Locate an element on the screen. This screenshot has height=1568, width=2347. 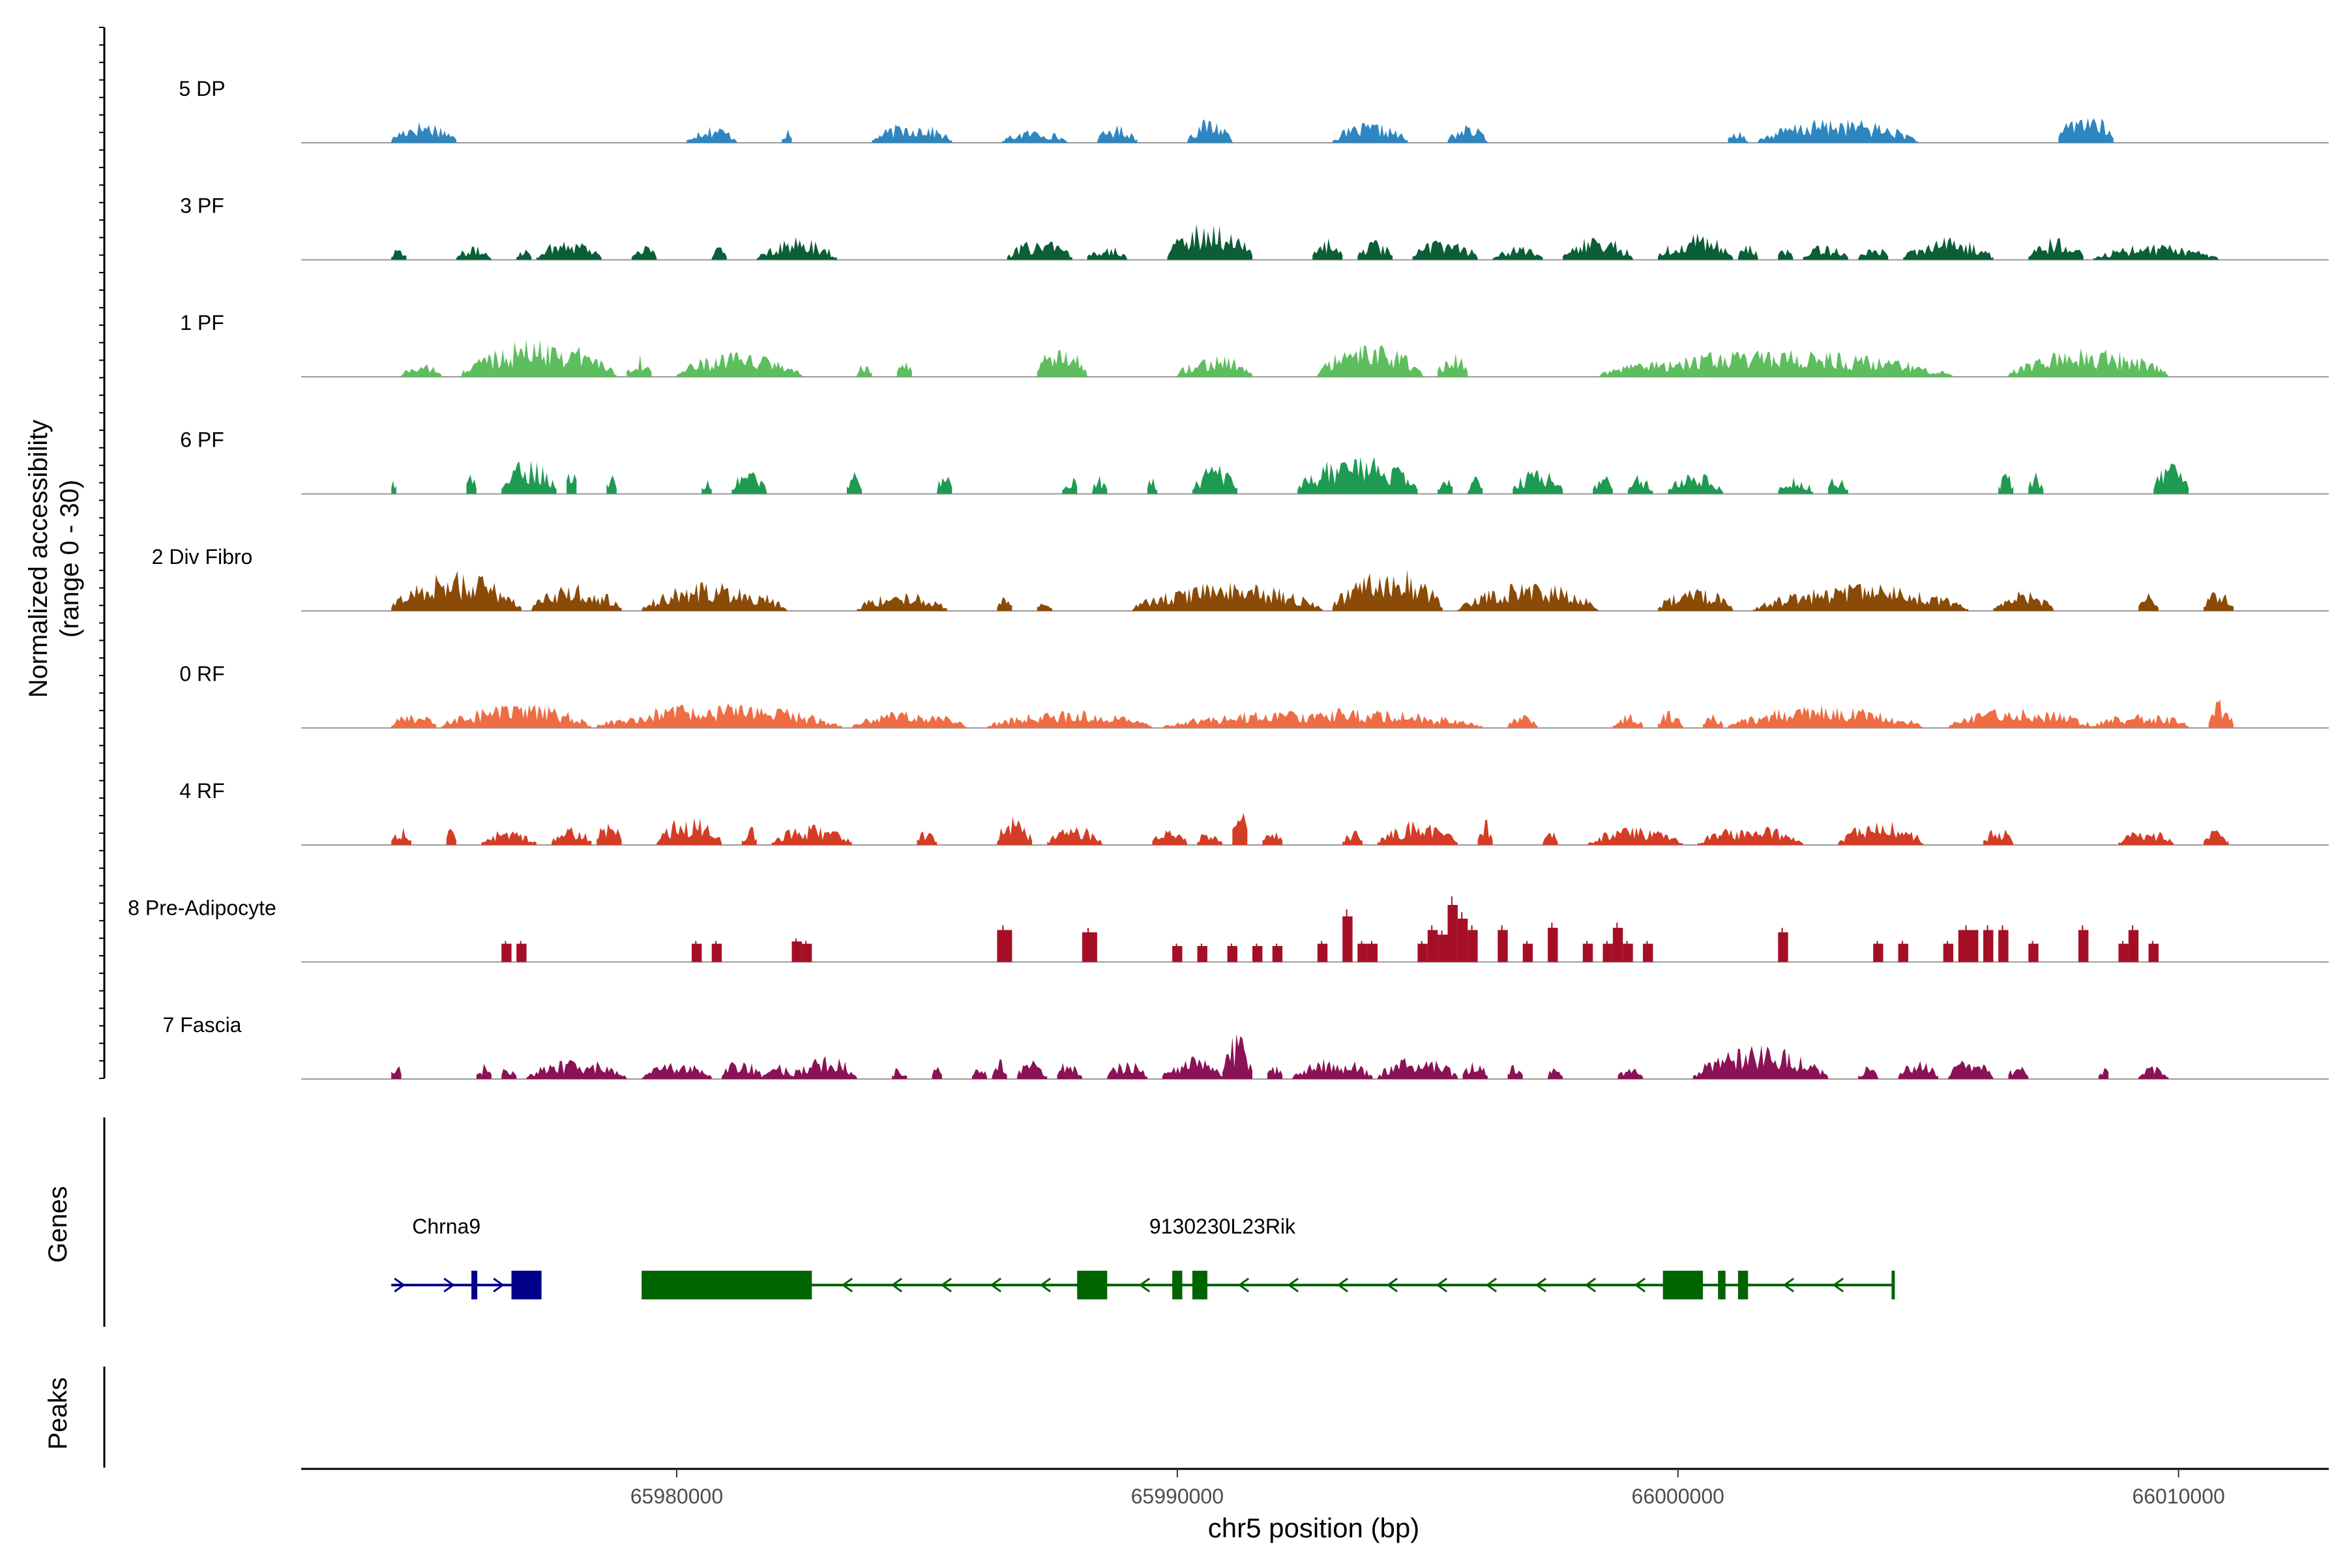
x-axis-label: chr5 position (bp) is located at coordinates (1314, 1528).